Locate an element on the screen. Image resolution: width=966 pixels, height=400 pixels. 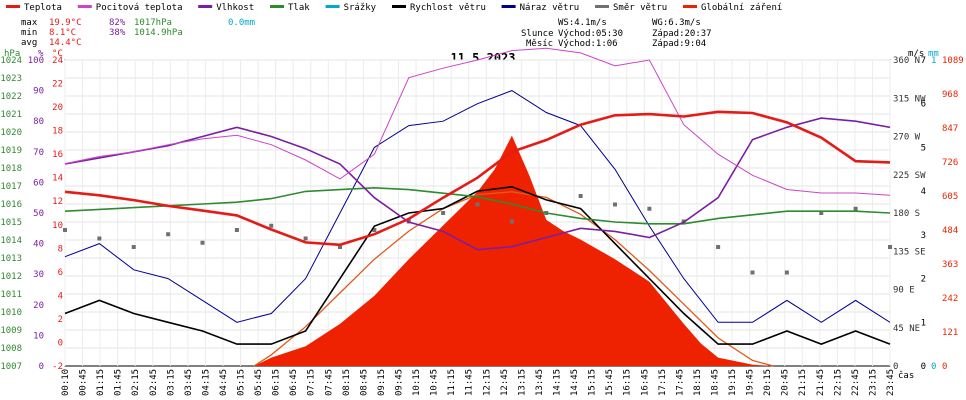
radiation-tick: 726 is located at coordinates (950, 163).